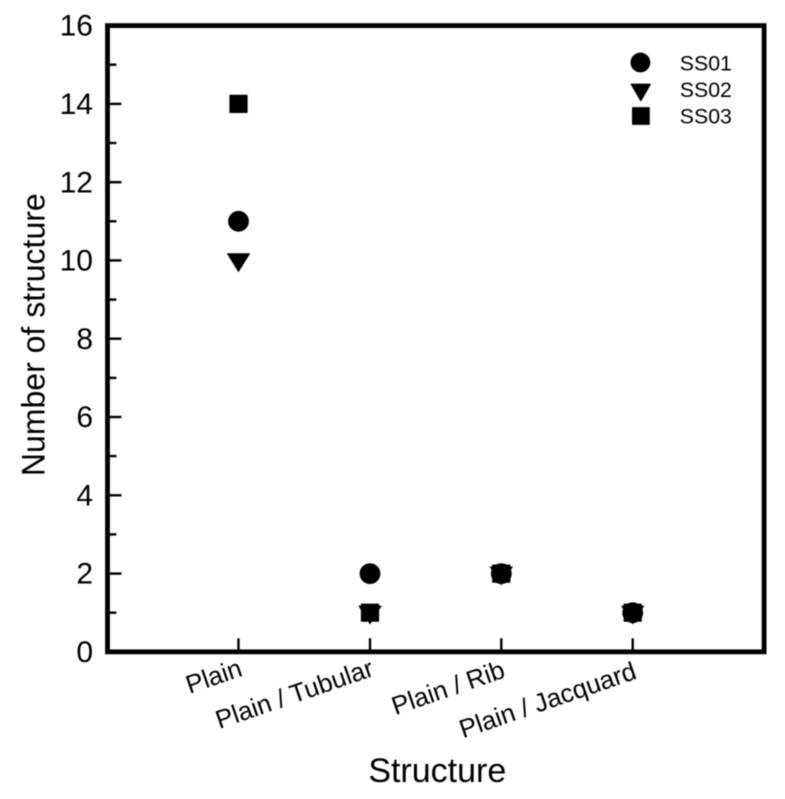  I want to click on svg-text: 16, so click(76, 26).